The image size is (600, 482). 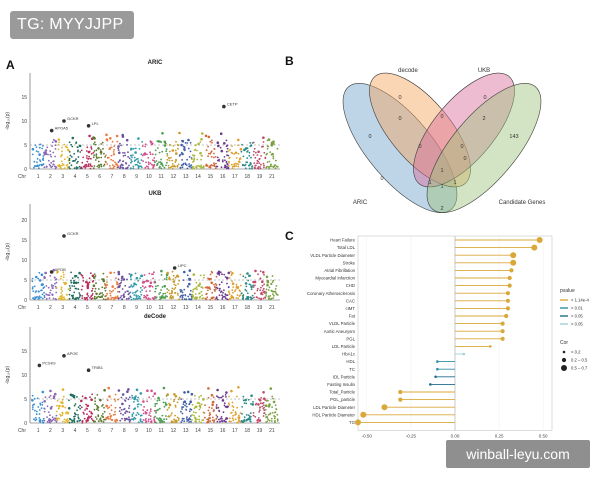 What do you see at coordinates (464, 159) in the screenshot?
I see `venn-count-decode_candidate: 0` at bounding box center [464, 159].